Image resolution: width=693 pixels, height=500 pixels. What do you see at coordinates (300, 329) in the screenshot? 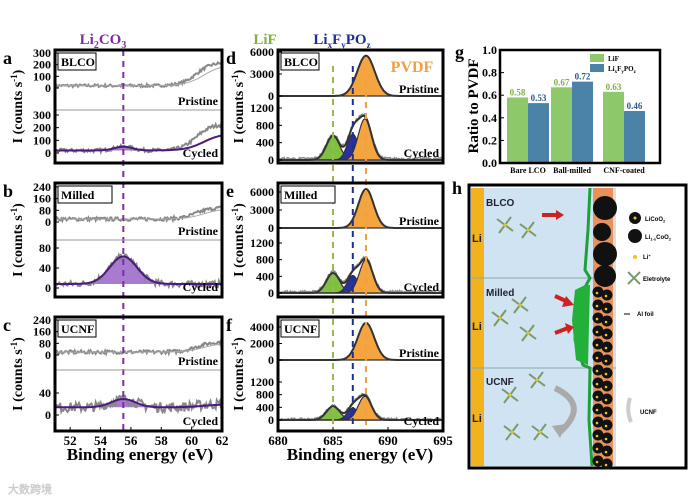
I see `sample-label-f: UCNF` at bounding box center [300, 329].